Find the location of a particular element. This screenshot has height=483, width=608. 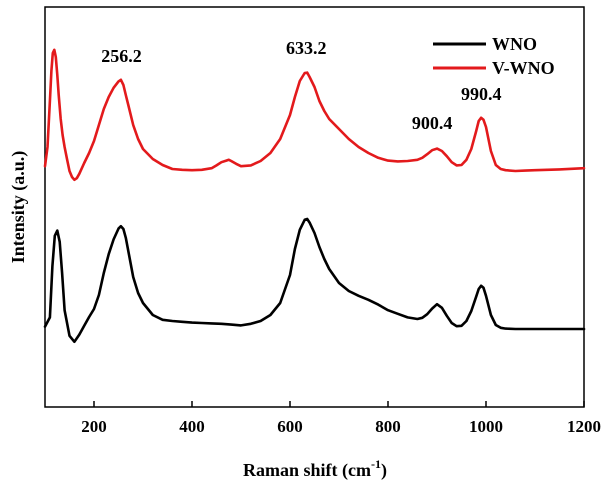

peak-label: 633.2 is located at coordinates (306, 48).